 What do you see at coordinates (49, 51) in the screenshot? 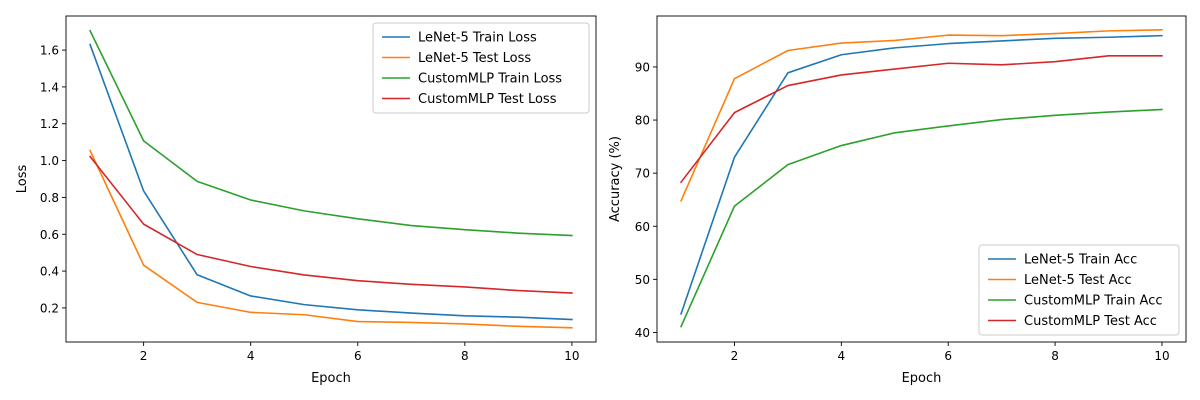
I see `loss-y-tick-label: 1.6` at bounding box center [49, 51].